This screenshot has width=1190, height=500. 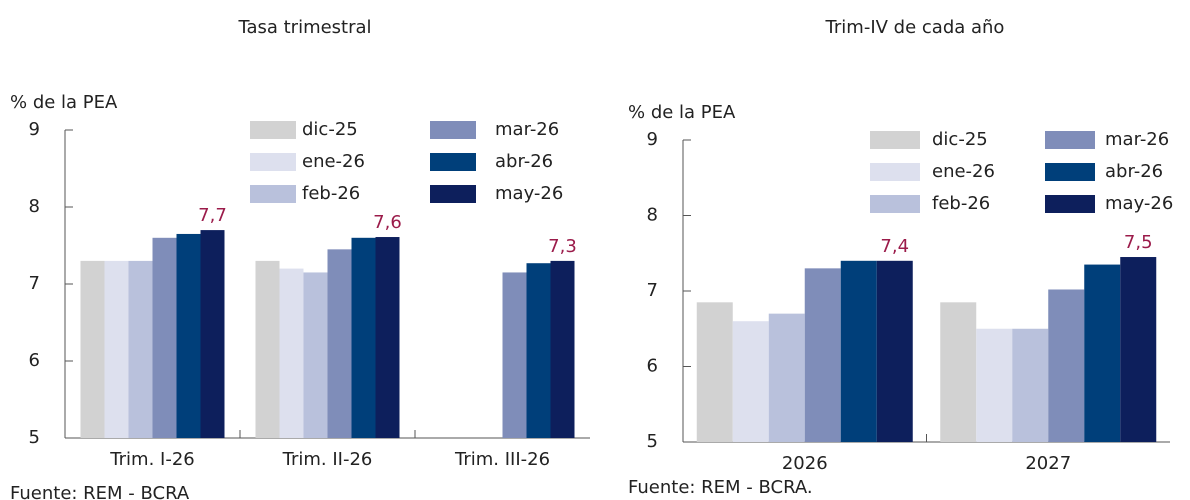 I want to click on x-tick-label: Trim. II-26, so click(x=327, y=459).